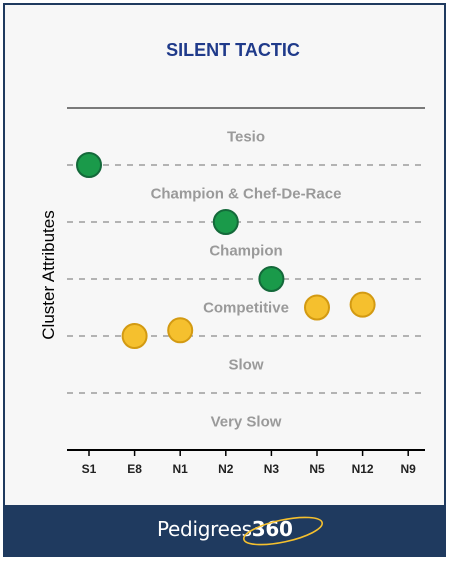 The height and width of the screenshot is (562, 451). Describe the element at coordinates (245, 251) in the screenshot. I see `band-label: Champion` at that location.